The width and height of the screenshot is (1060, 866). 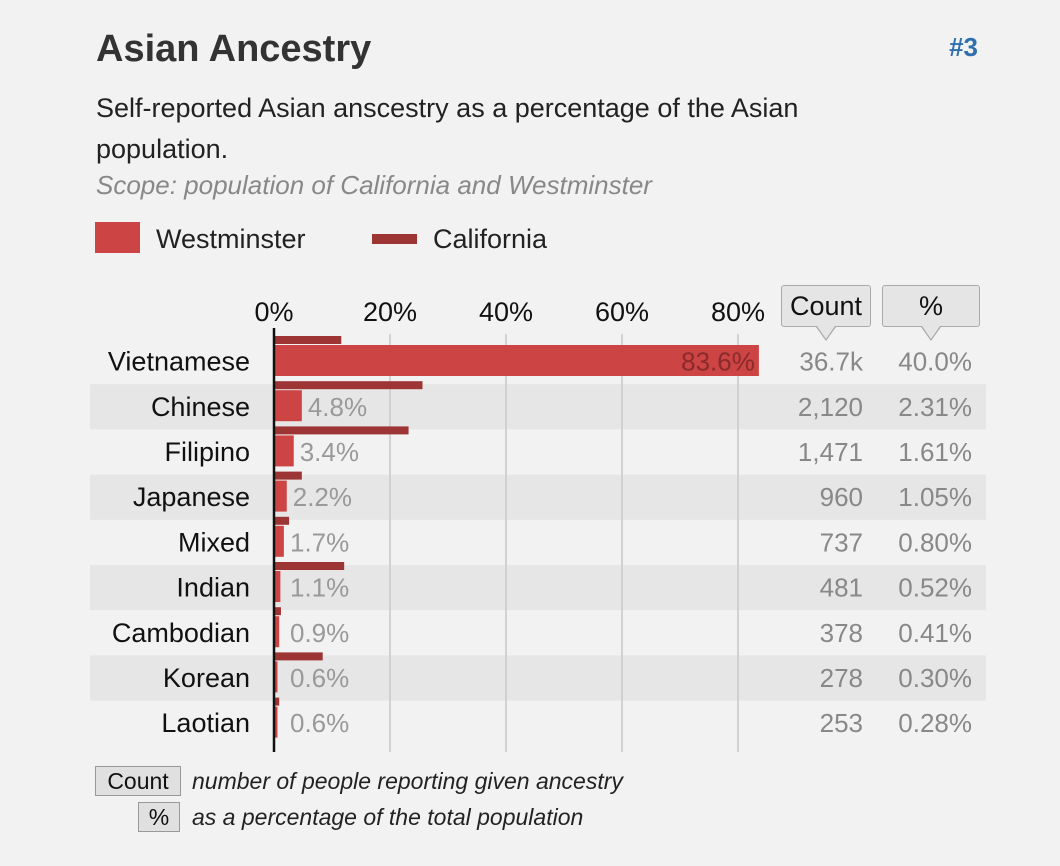 I want to click on category-label: Cambodian, so click(x=181, y=633).